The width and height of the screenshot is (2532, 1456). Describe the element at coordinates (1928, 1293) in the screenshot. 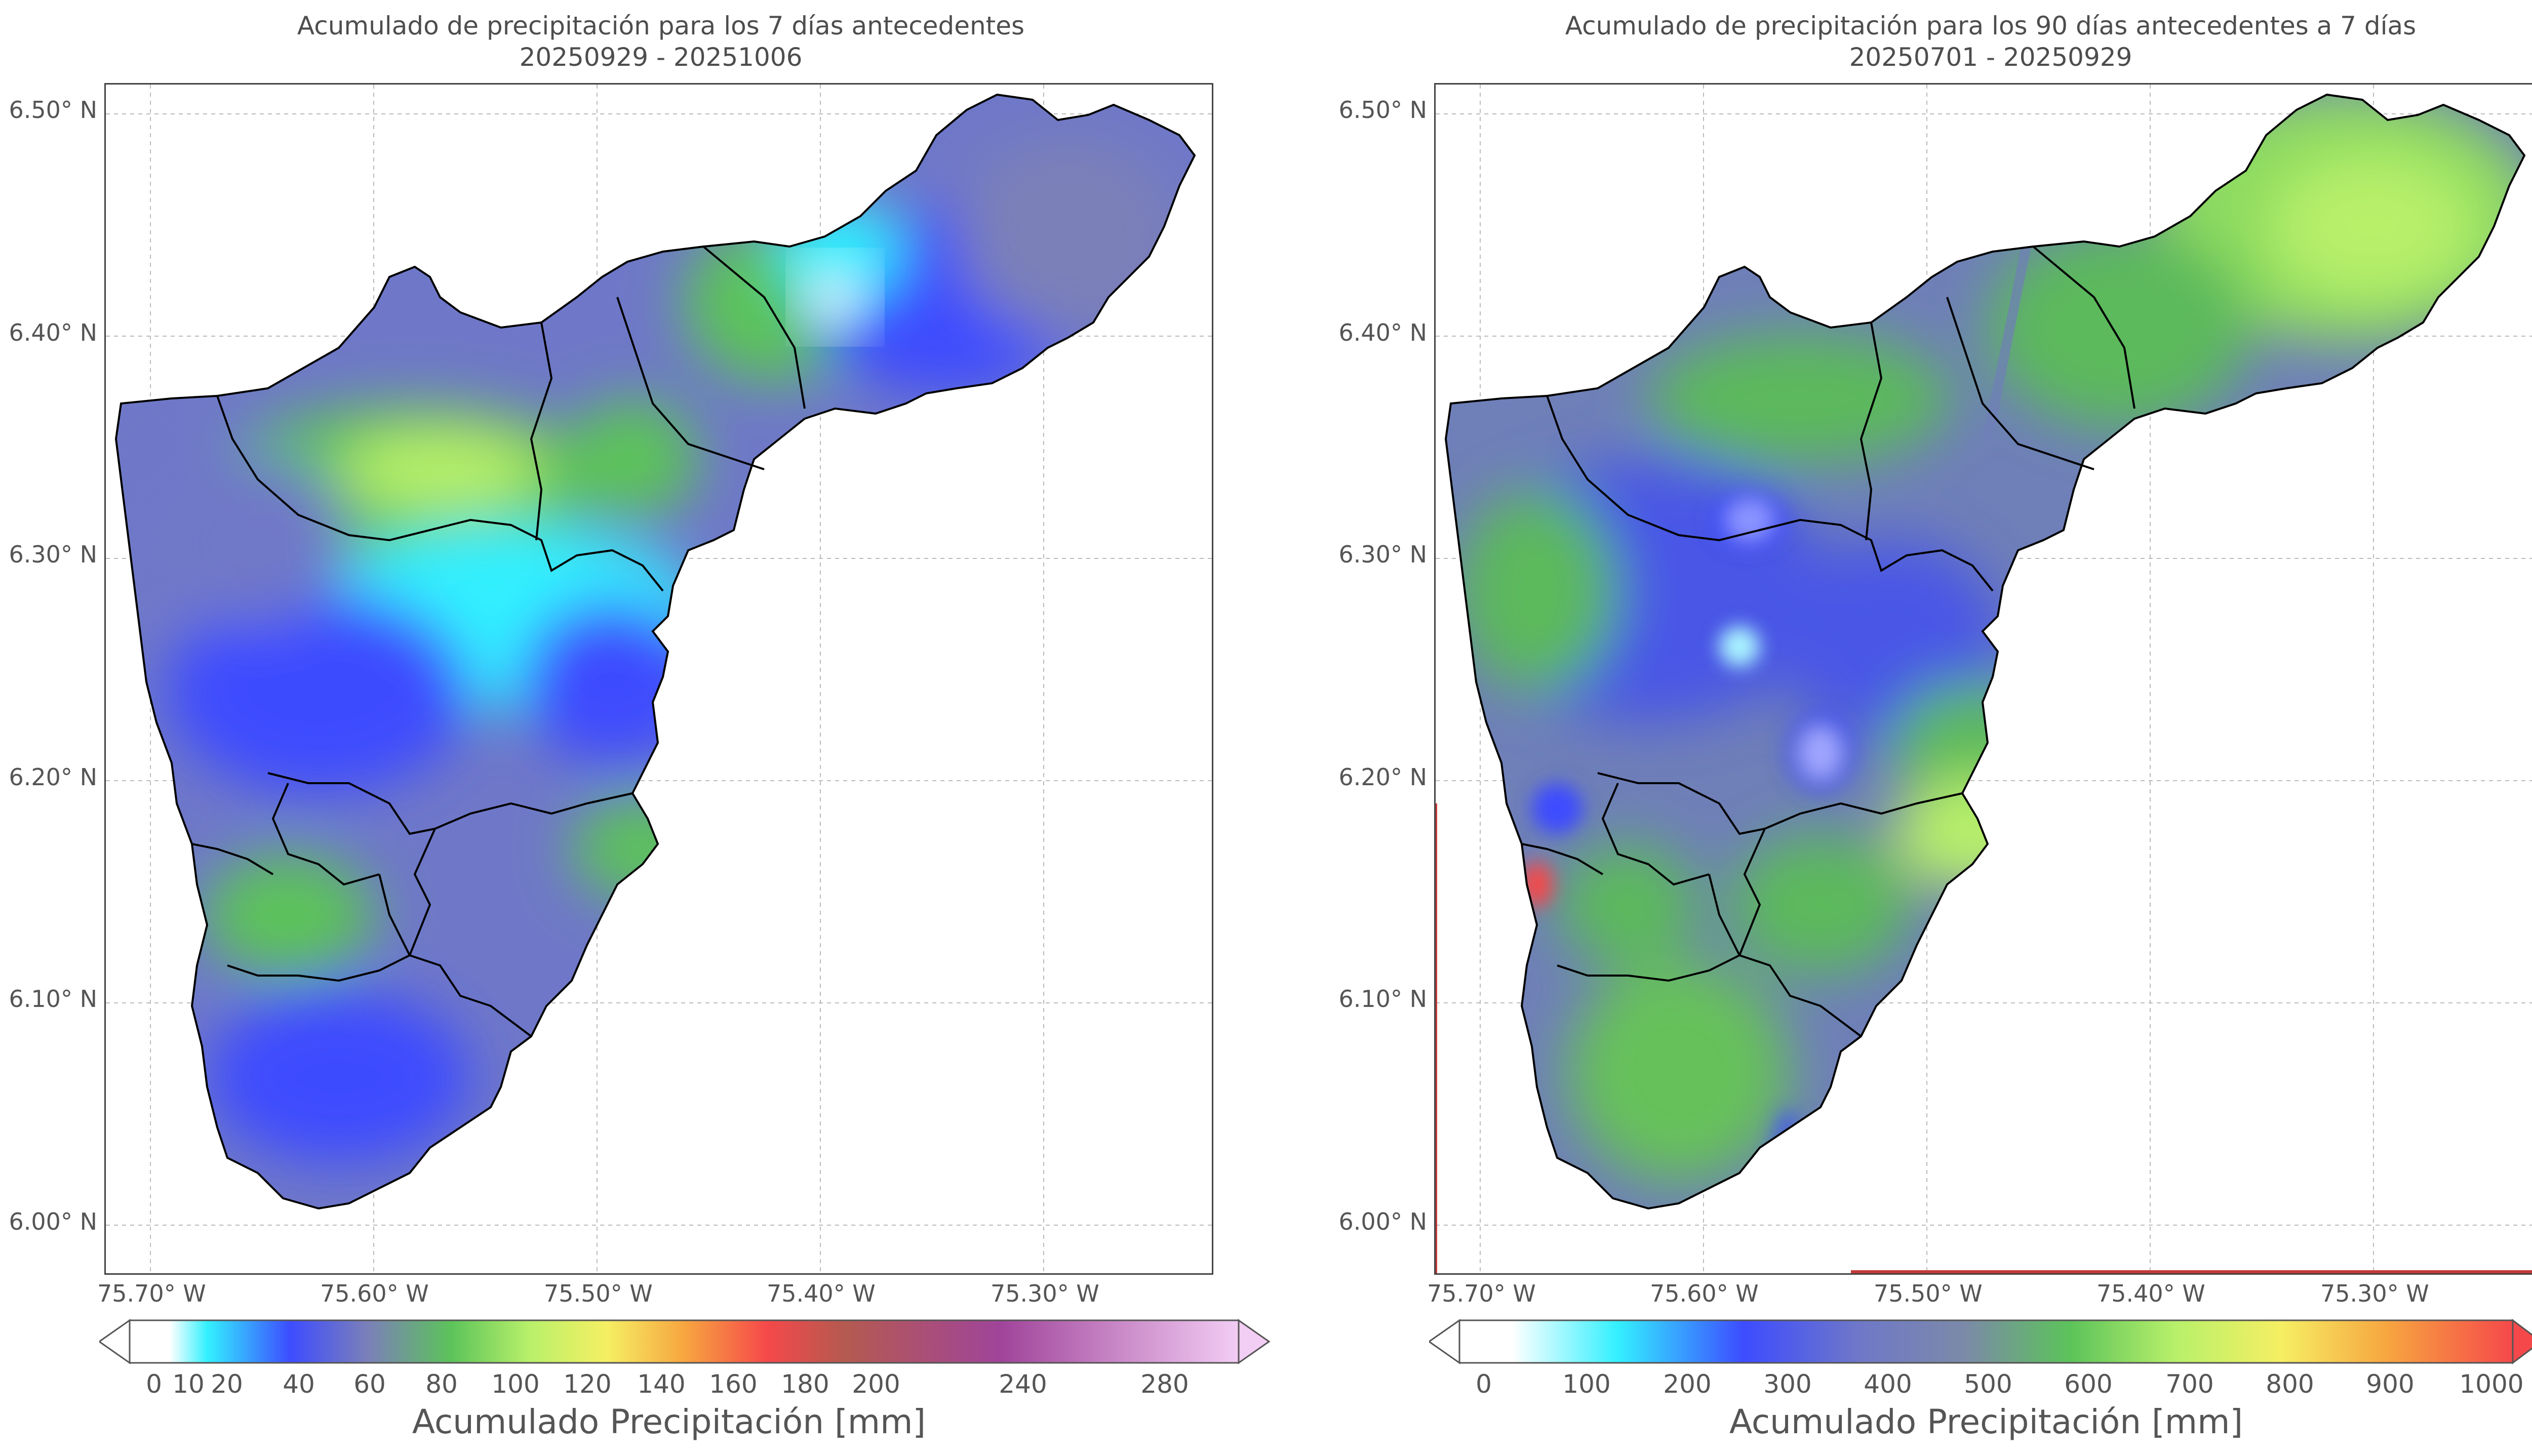

I see `right-xtick-3: 75.50° W` at that location.